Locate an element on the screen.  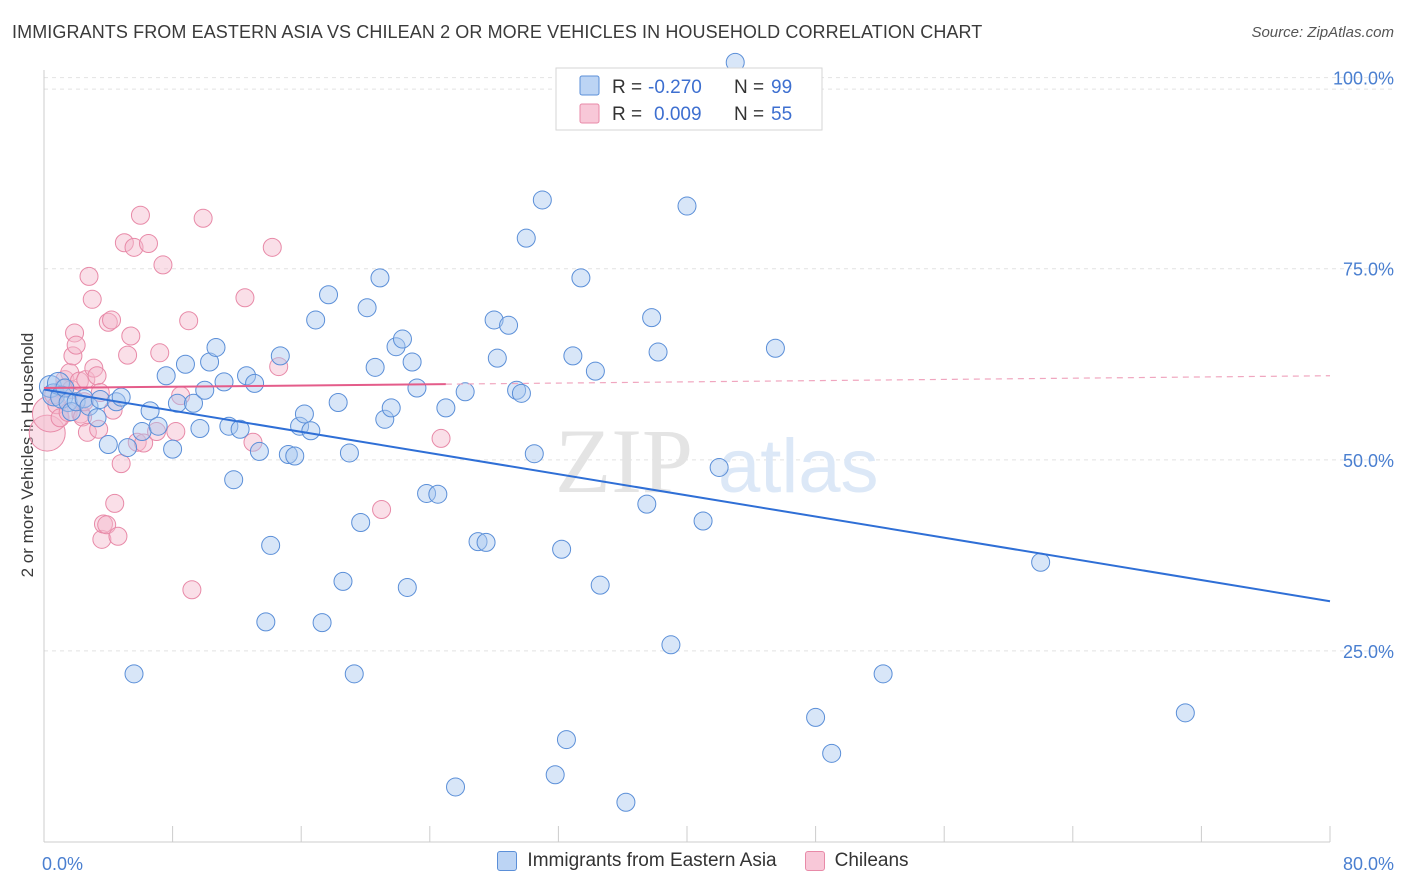
legend-r-value-1: -0.270 is located at coordinates (675, 87).